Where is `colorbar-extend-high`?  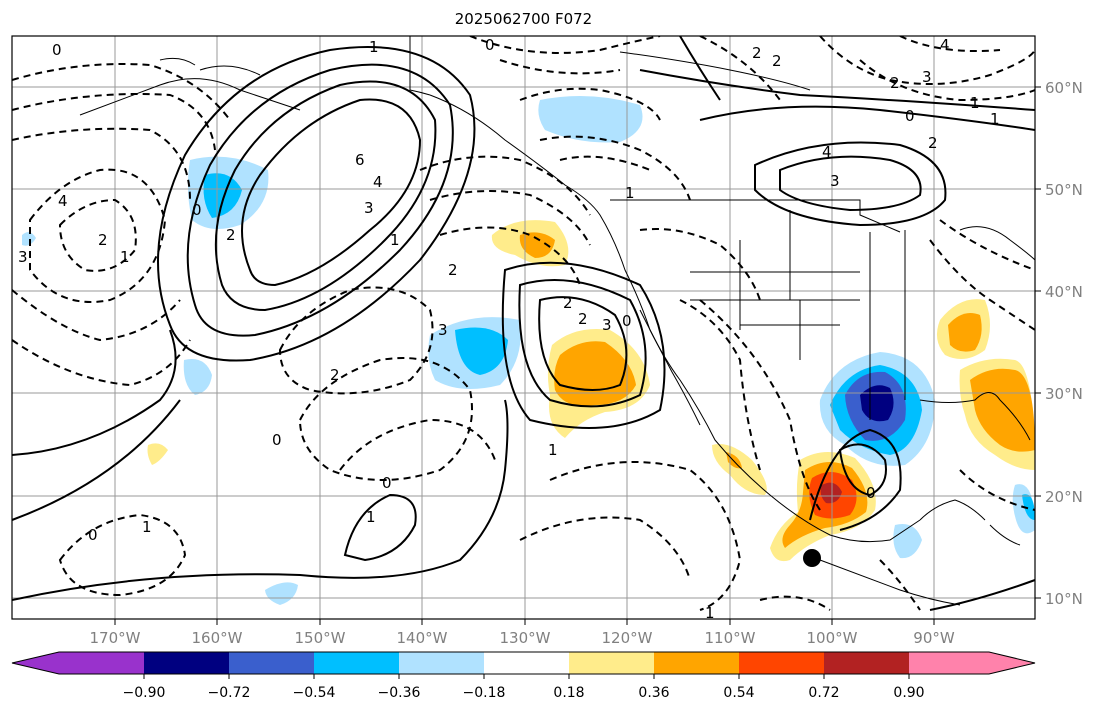 colorbar-extend-high is located at coordinates (1012, 663).